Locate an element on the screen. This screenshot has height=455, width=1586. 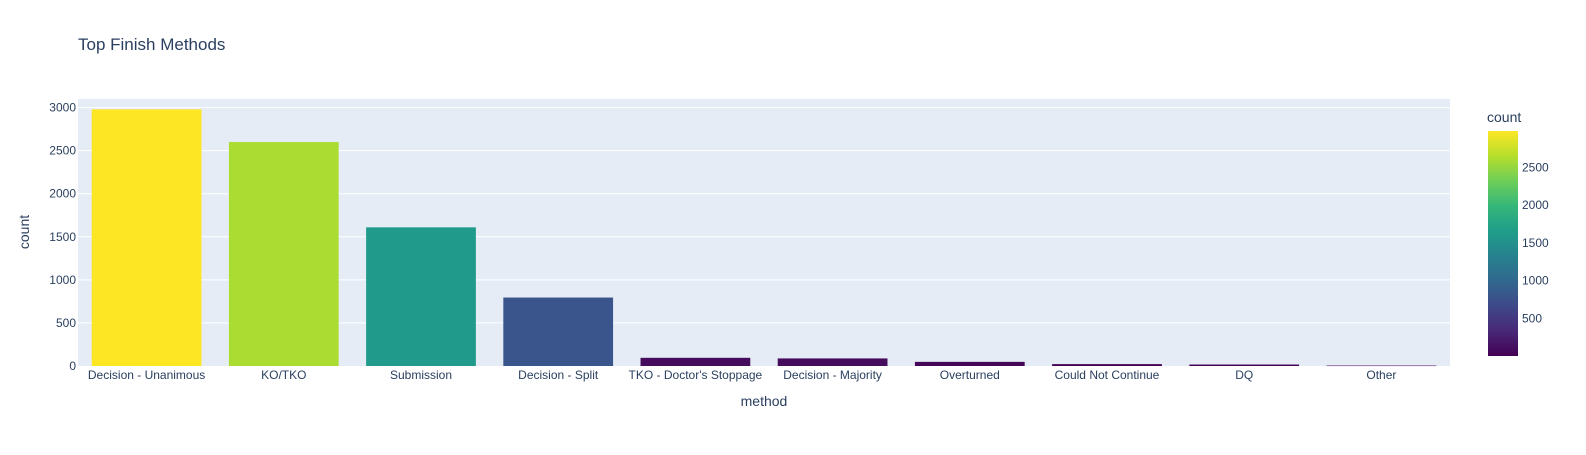
x-axis-title: method is located at coordinates (764, 401).